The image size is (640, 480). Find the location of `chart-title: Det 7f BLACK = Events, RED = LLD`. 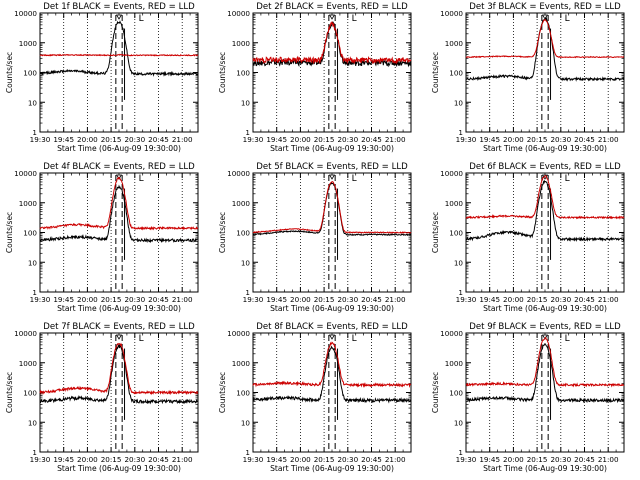

chart-title: Det 7f BLACK = Events, RED = LLD is located at coordinates (119, 327).